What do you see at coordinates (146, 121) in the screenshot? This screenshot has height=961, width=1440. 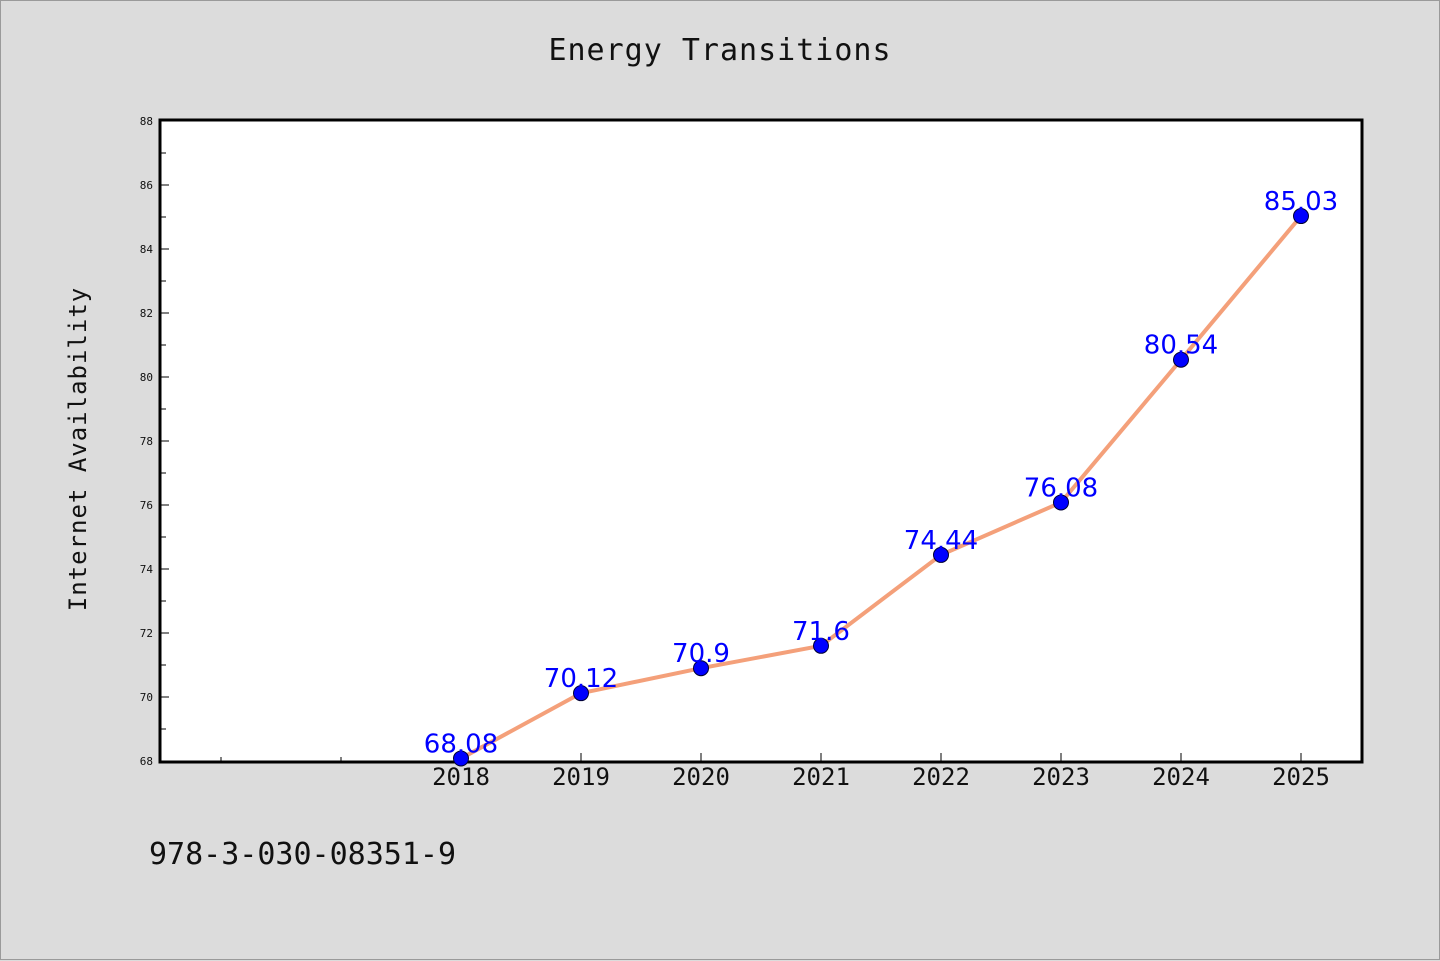 I see `y-tick-label: 88` at bounding box center [146, 121].